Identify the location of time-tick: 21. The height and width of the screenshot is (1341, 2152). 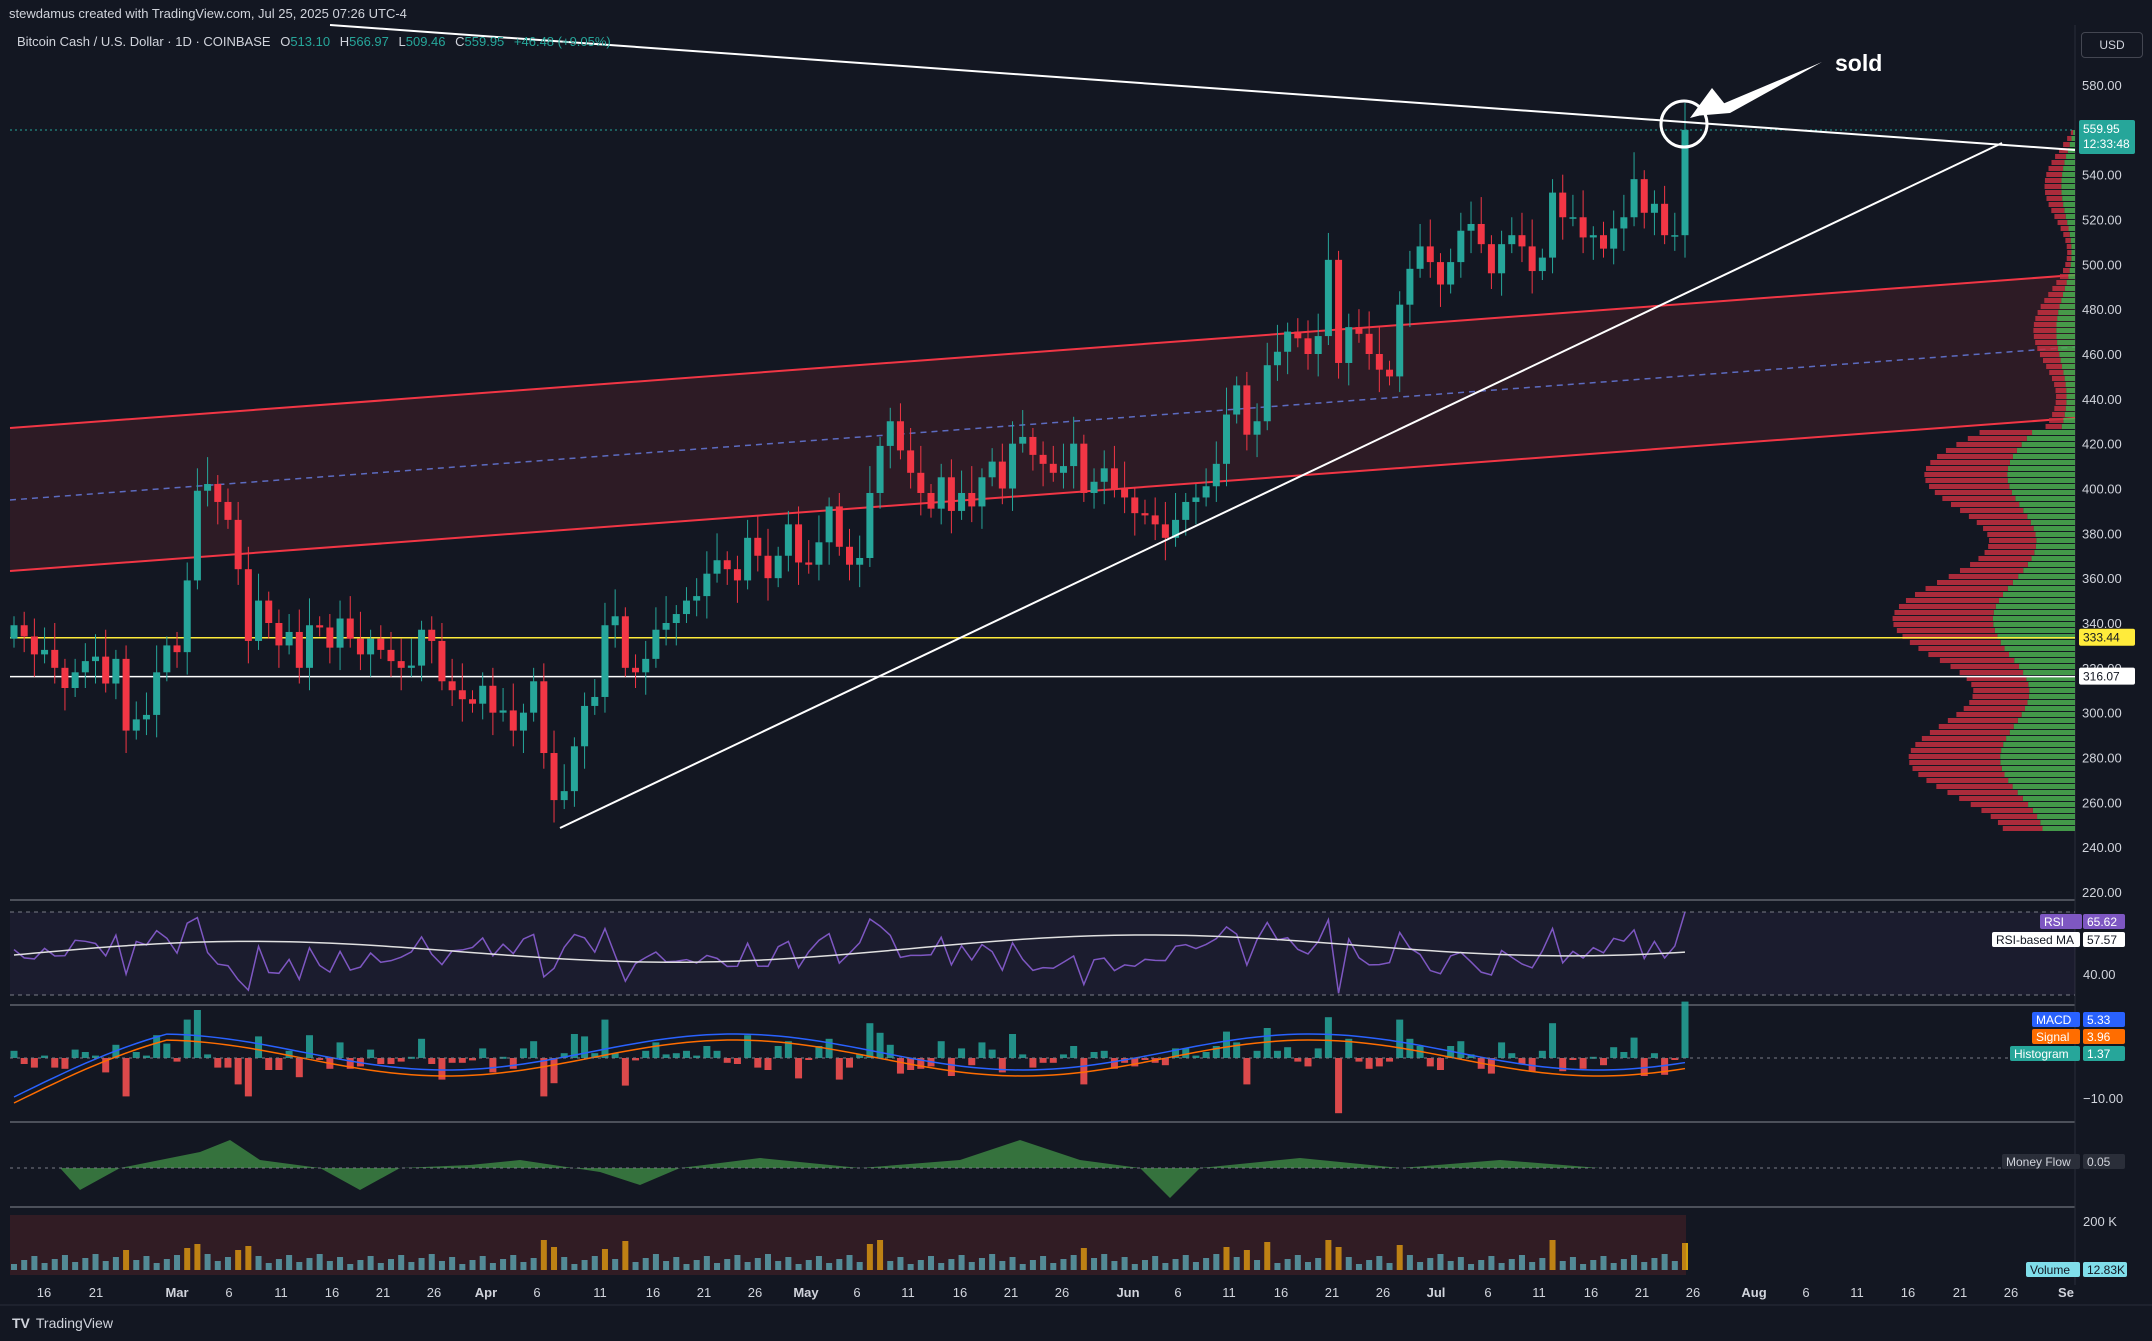
(1332, 1292).